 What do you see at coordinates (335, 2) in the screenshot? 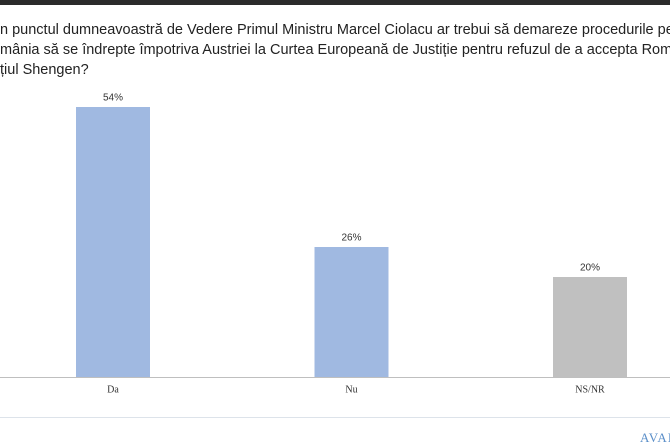
I see `top-bar` at bounding box center [335, 2].